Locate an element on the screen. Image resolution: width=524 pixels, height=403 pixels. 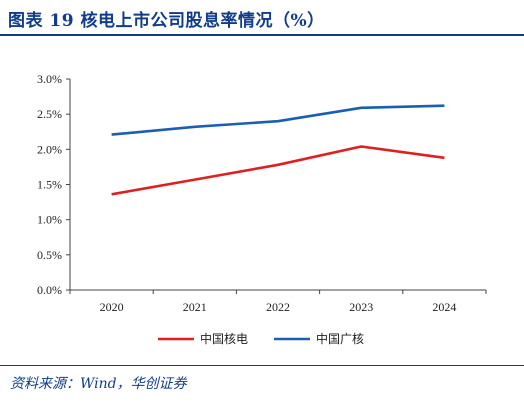
y-tick-label: 0.0% is located at coordinates (49, 290).